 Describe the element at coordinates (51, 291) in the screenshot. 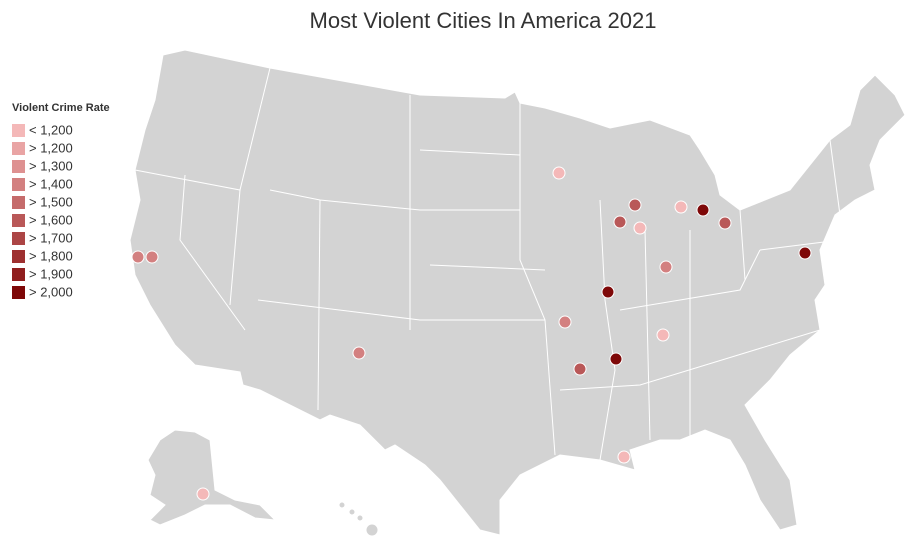

I see `legend-label: > 2,000` at that location.